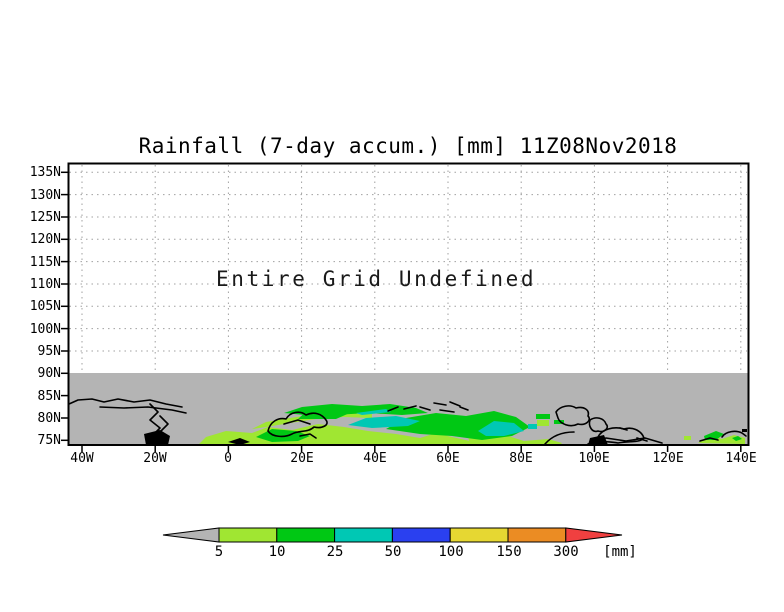  I want to click on x-tick-label: 100E, so click(594, 458).